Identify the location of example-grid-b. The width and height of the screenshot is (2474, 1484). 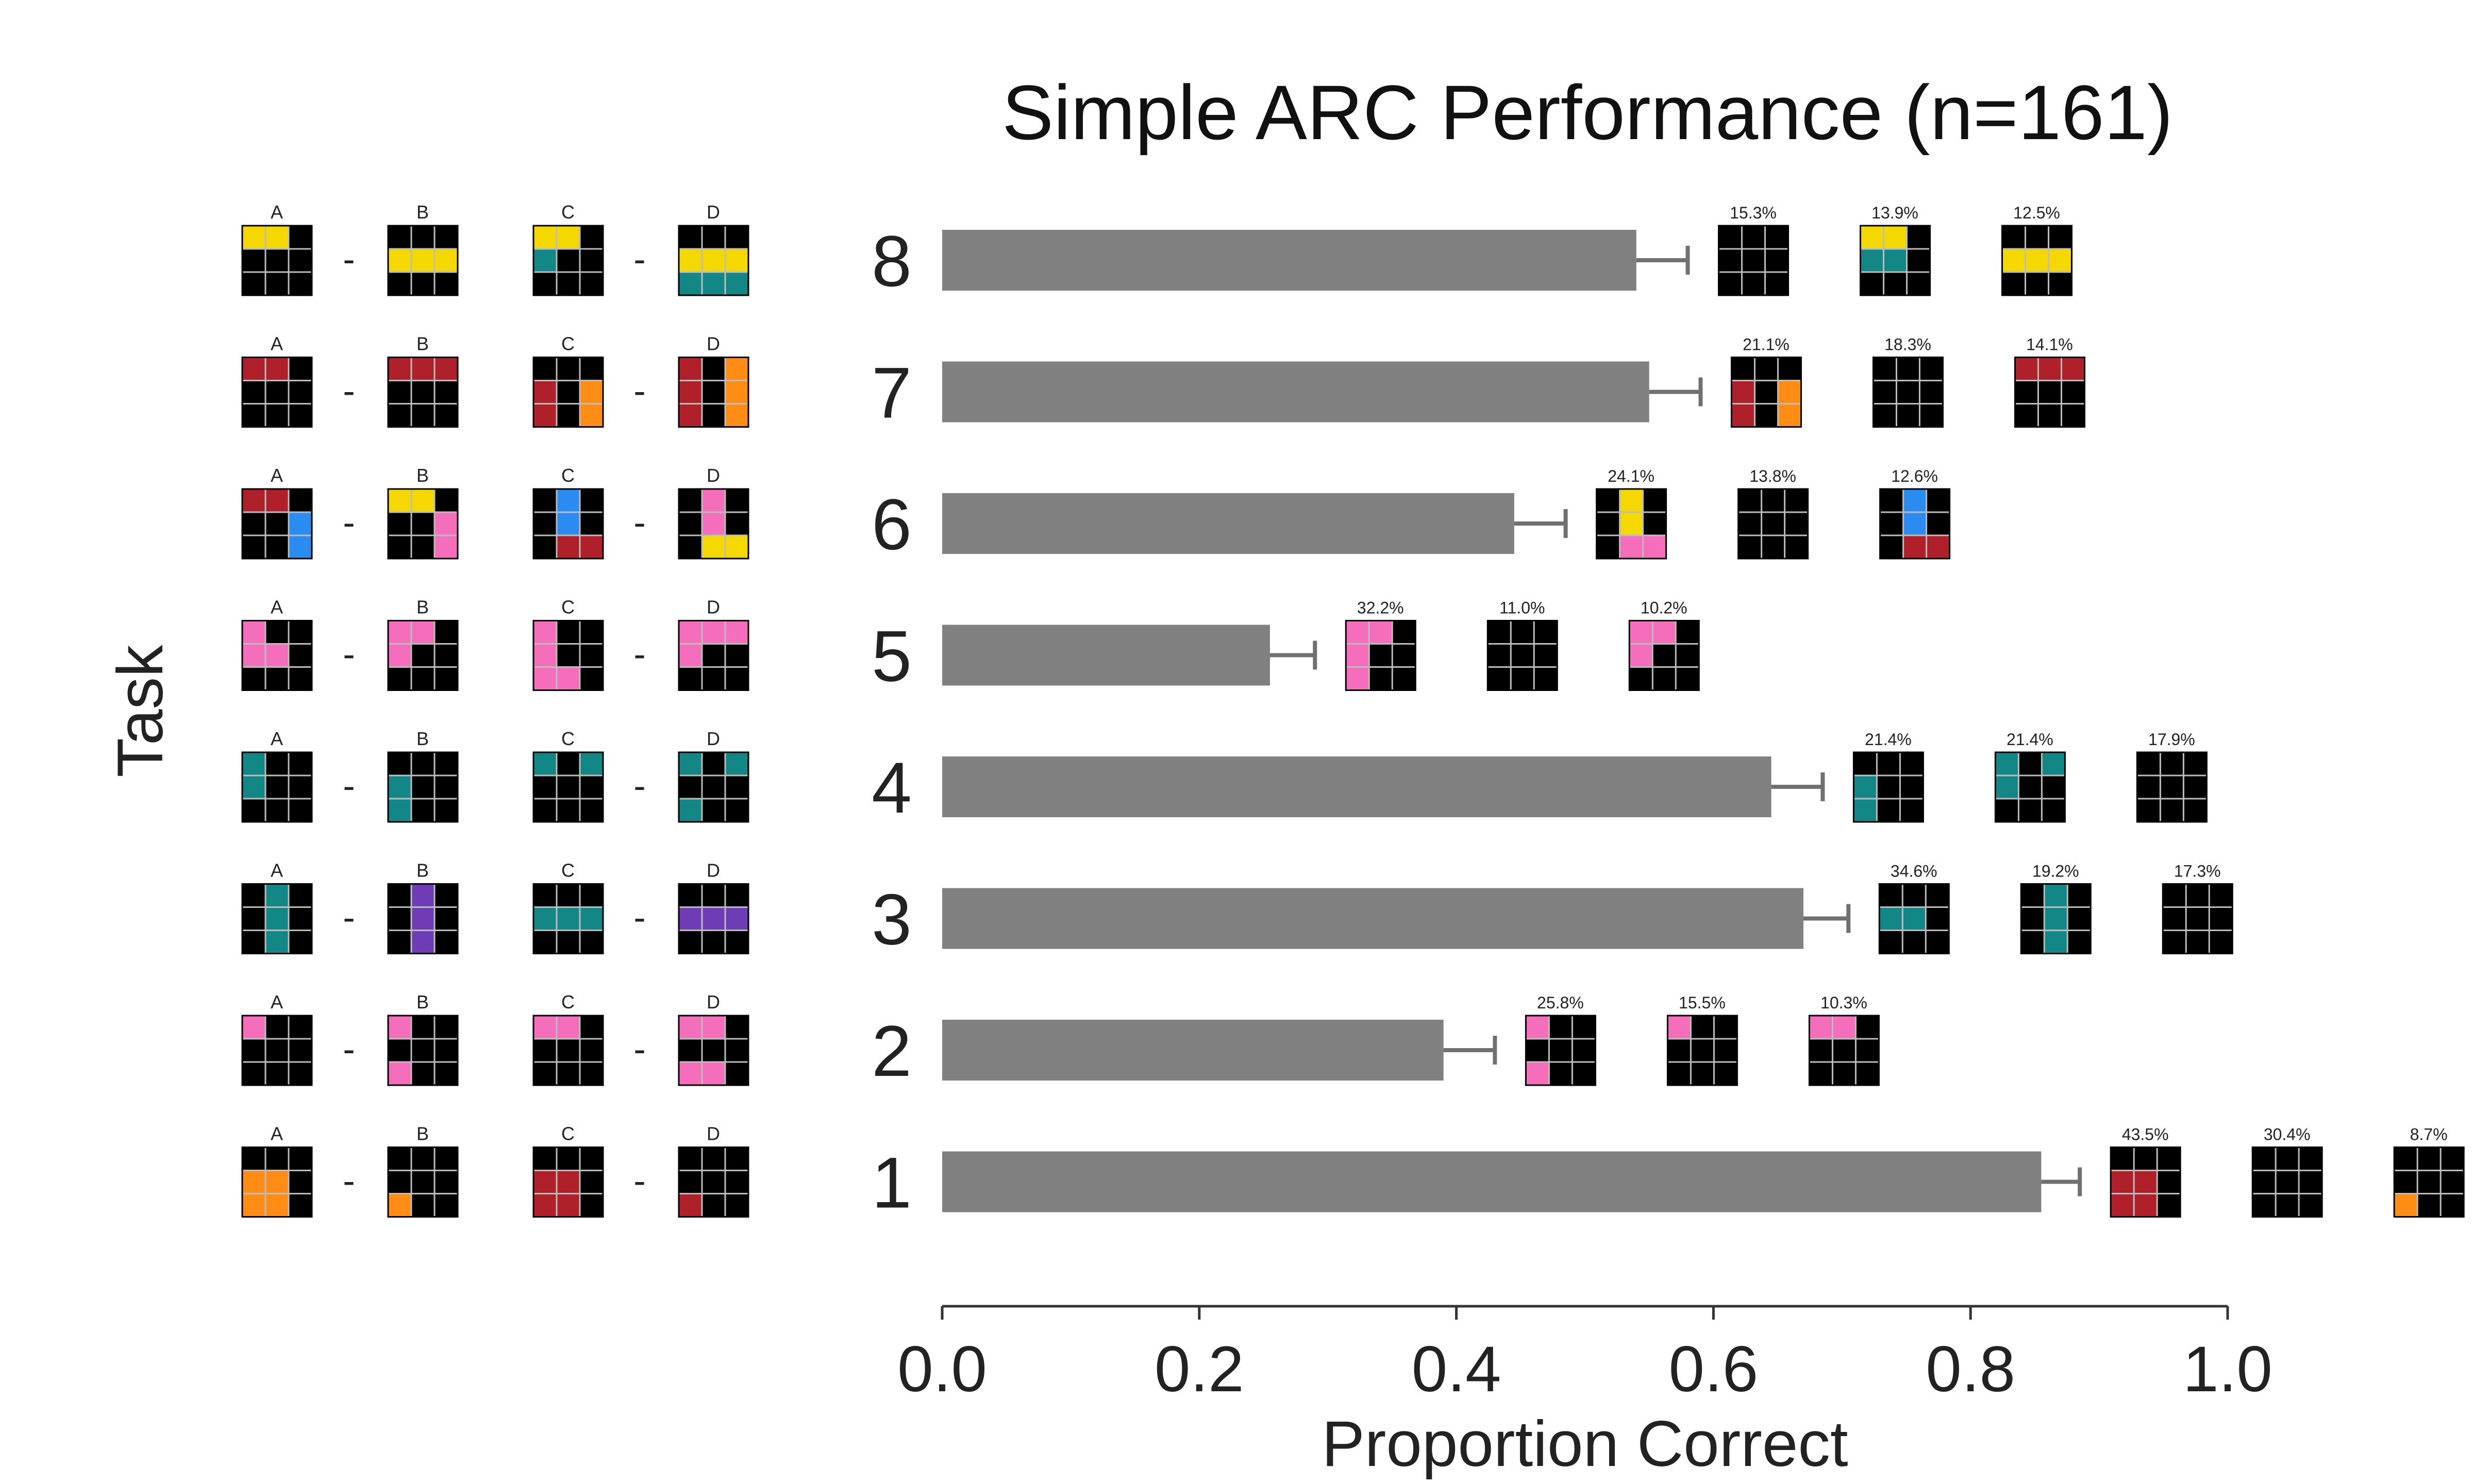
(423, 392).